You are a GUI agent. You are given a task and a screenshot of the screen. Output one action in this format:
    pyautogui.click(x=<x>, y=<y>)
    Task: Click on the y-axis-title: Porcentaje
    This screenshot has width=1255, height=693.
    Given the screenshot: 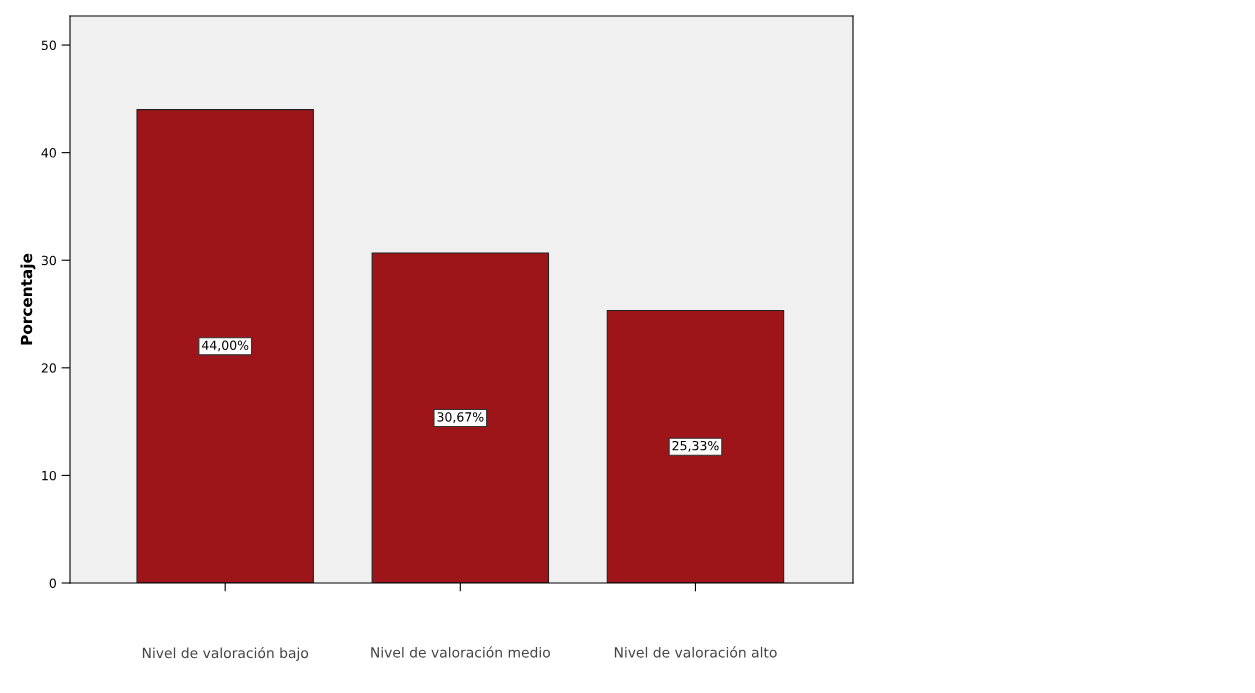 What is the action you would take?
    pyautogui.click(x=28, y=299)
    